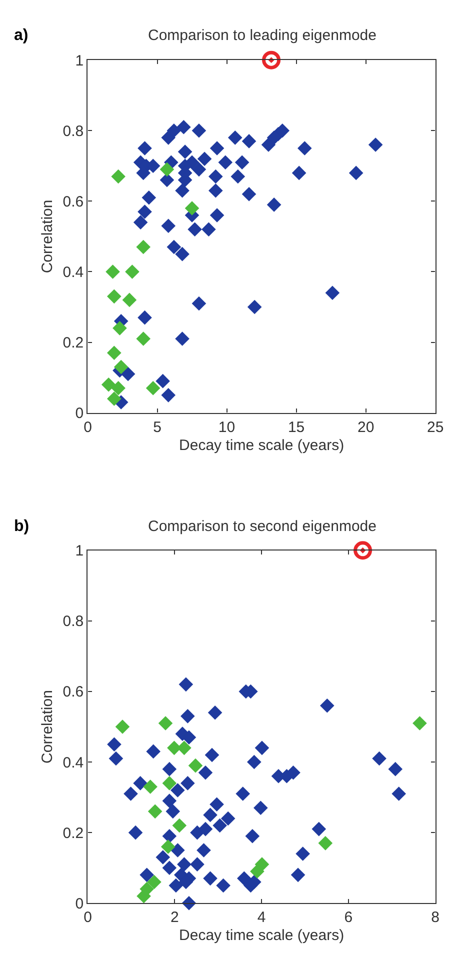 The height and width of the screenshot is (976, 456). I want to click on y-tick-label: 0.8, so click(73, 131).